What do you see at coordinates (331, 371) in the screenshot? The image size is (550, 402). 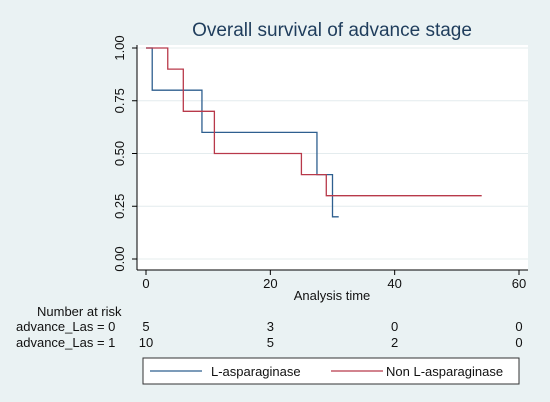 I see `legend: L-asparaginase Non L-asparaginase` at bounding box center [331, 371].